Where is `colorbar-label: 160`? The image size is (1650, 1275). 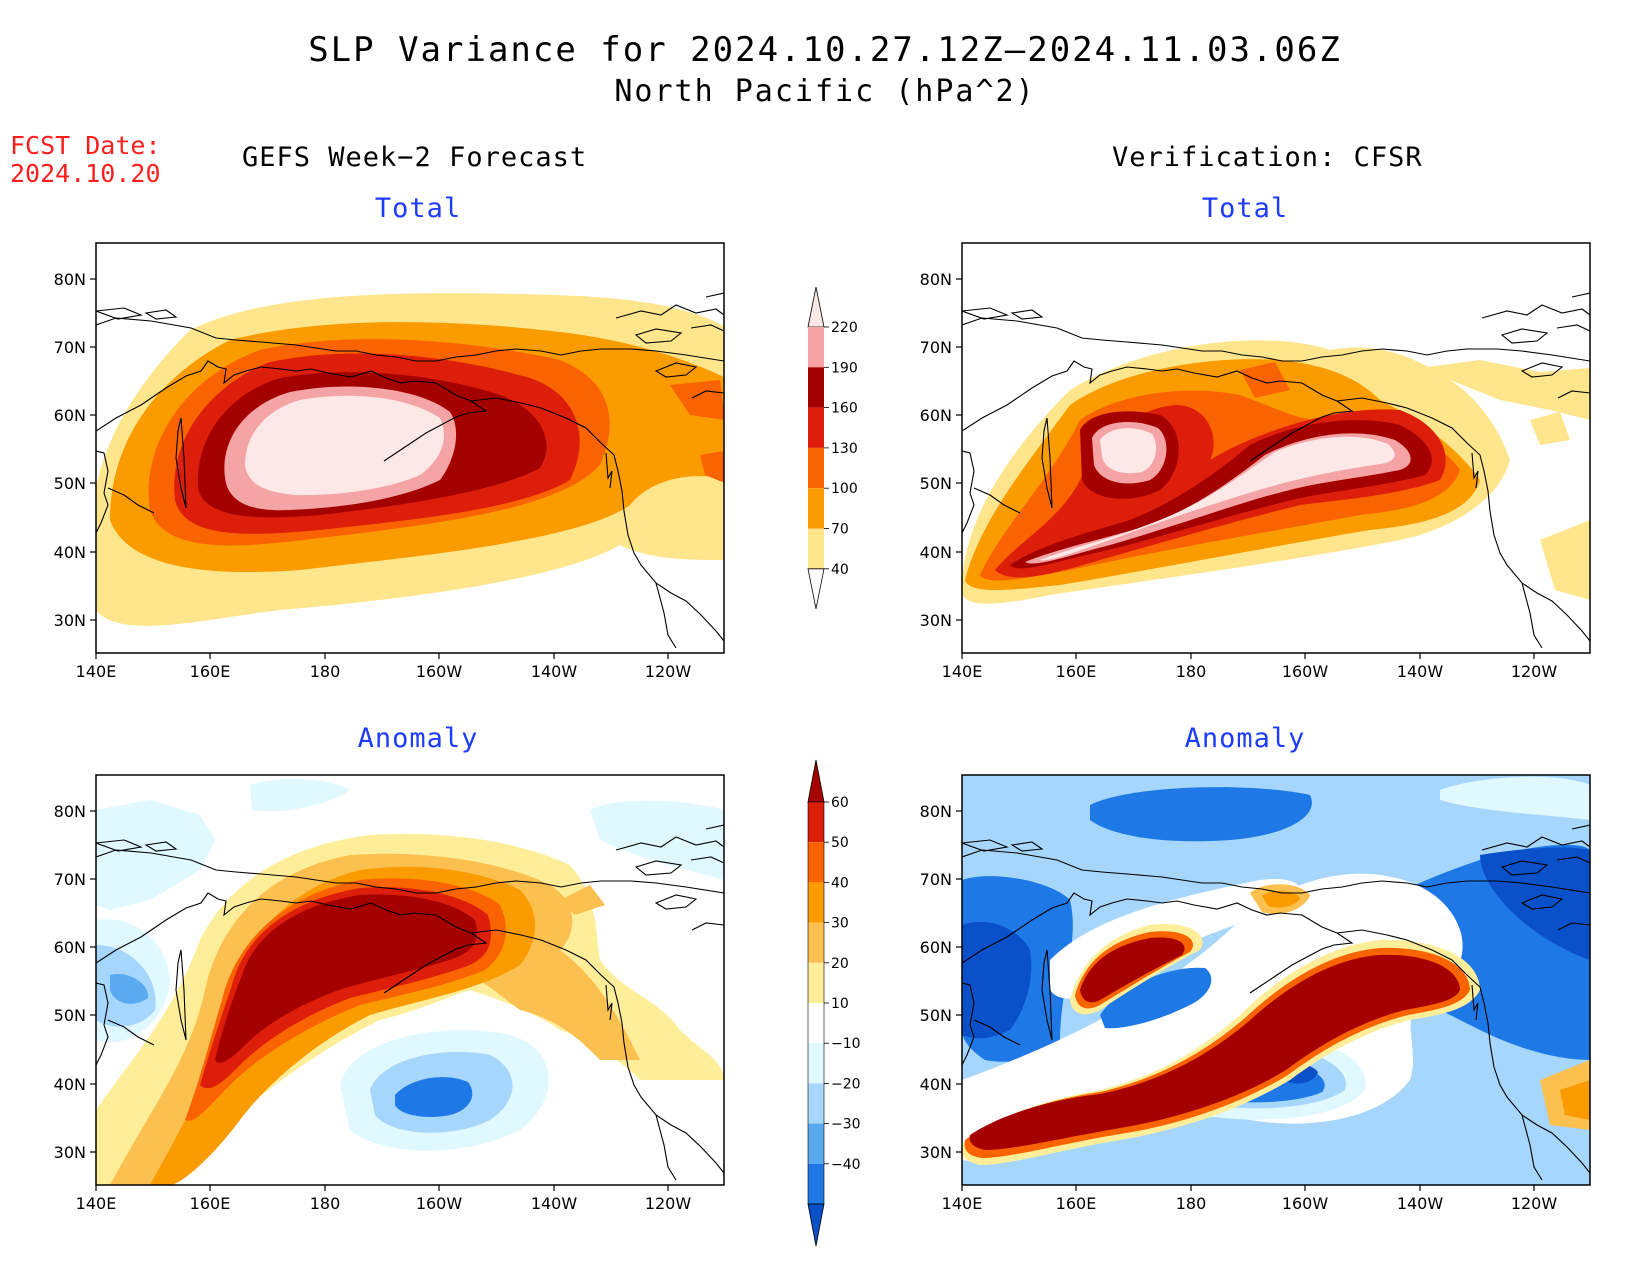 colorbar-label: 160 is located at coordinates (844, 409).